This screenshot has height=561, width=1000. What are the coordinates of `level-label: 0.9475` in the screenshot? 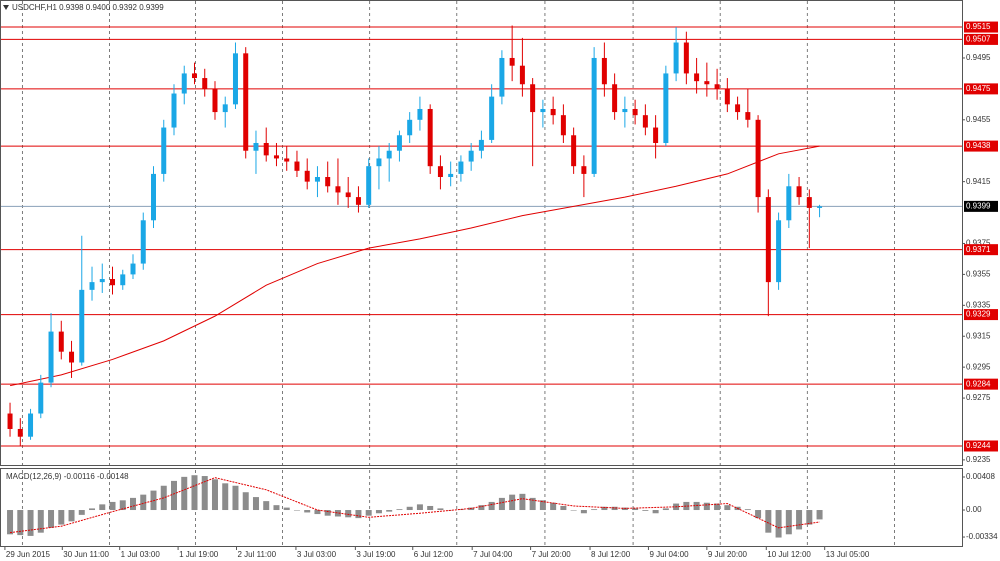 It's located at (978, 88).